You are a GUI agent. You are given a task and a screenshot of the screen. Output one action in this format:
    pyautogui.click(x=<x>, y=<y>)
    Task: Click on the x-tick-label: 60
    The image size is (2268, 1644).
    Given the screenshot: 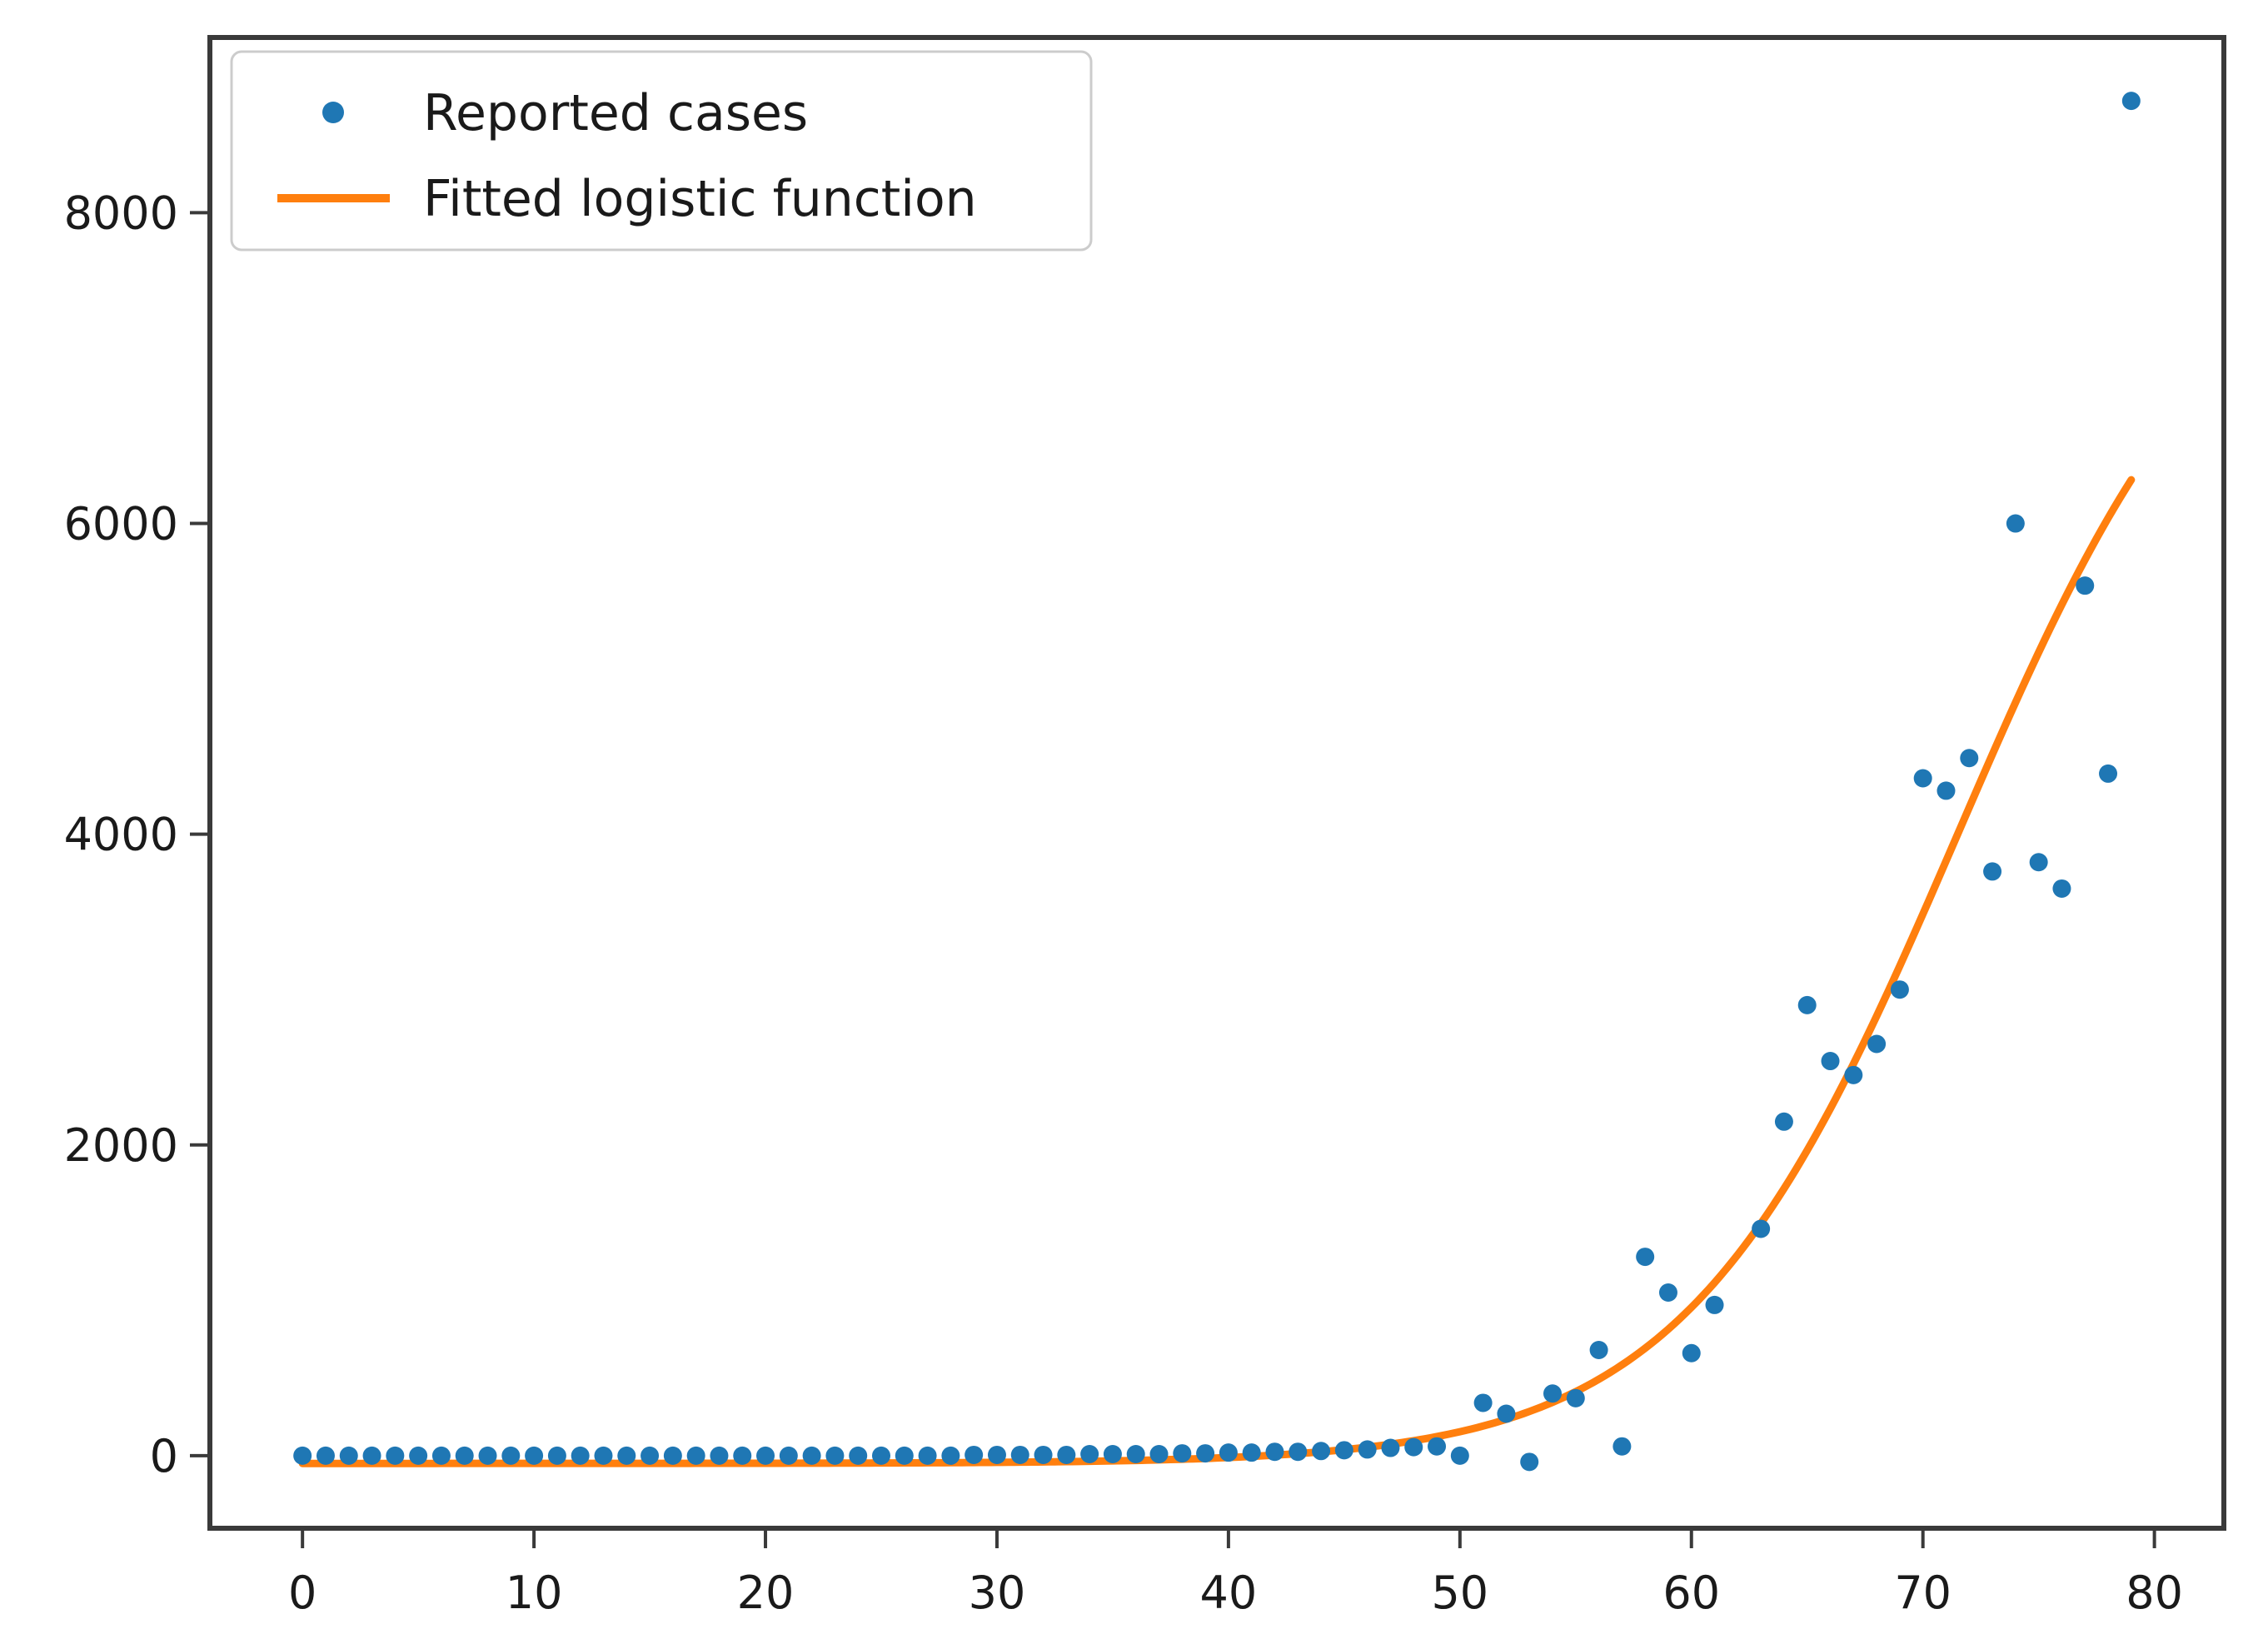 What is the action you would take?
    pyautogui.click(x=1691, y=1593)
    